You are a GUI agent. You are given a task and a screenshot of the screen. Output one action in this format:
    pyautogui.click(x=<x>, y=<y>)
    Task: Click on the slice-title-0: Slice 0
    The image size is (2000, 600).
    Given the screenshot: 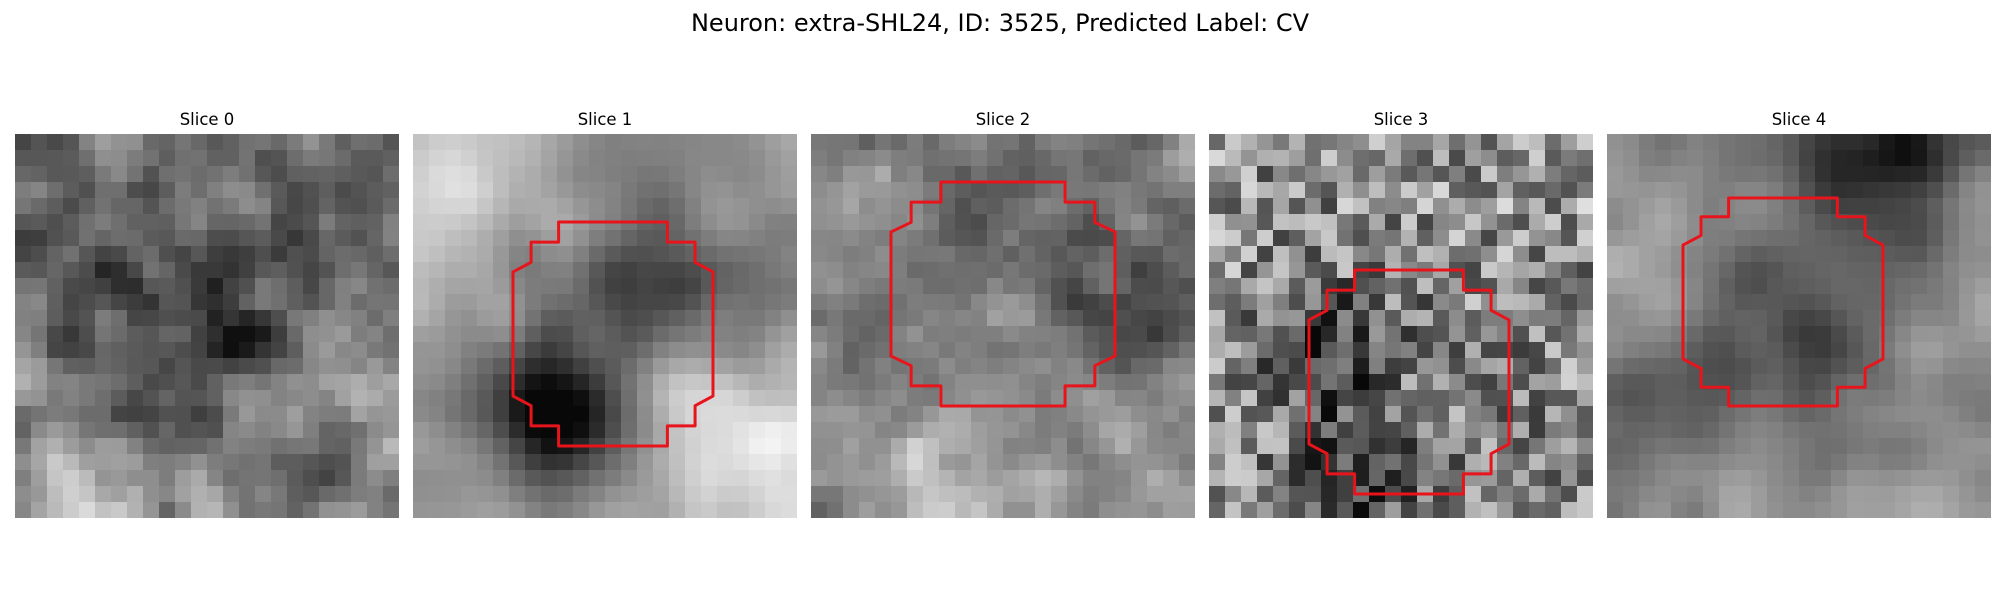 What is the action you would take?
    pyautogui.click(x=207, y=119)
    